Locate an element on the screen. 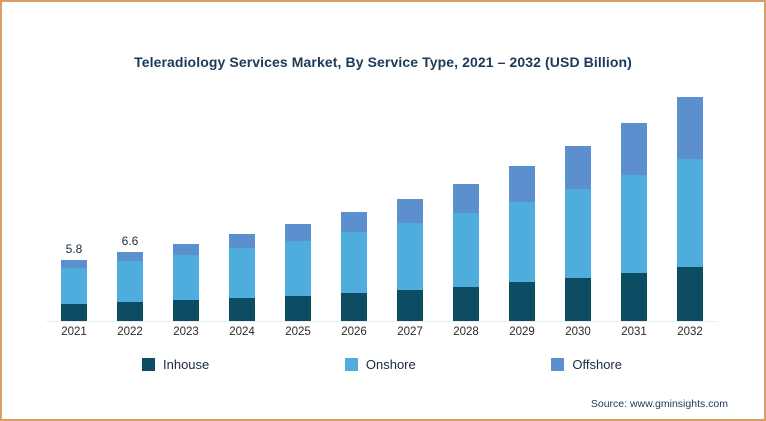 Image resolution: width=766 pixels, height=421 pixels. bar-column-2032 is located at coordinates (690, 205).